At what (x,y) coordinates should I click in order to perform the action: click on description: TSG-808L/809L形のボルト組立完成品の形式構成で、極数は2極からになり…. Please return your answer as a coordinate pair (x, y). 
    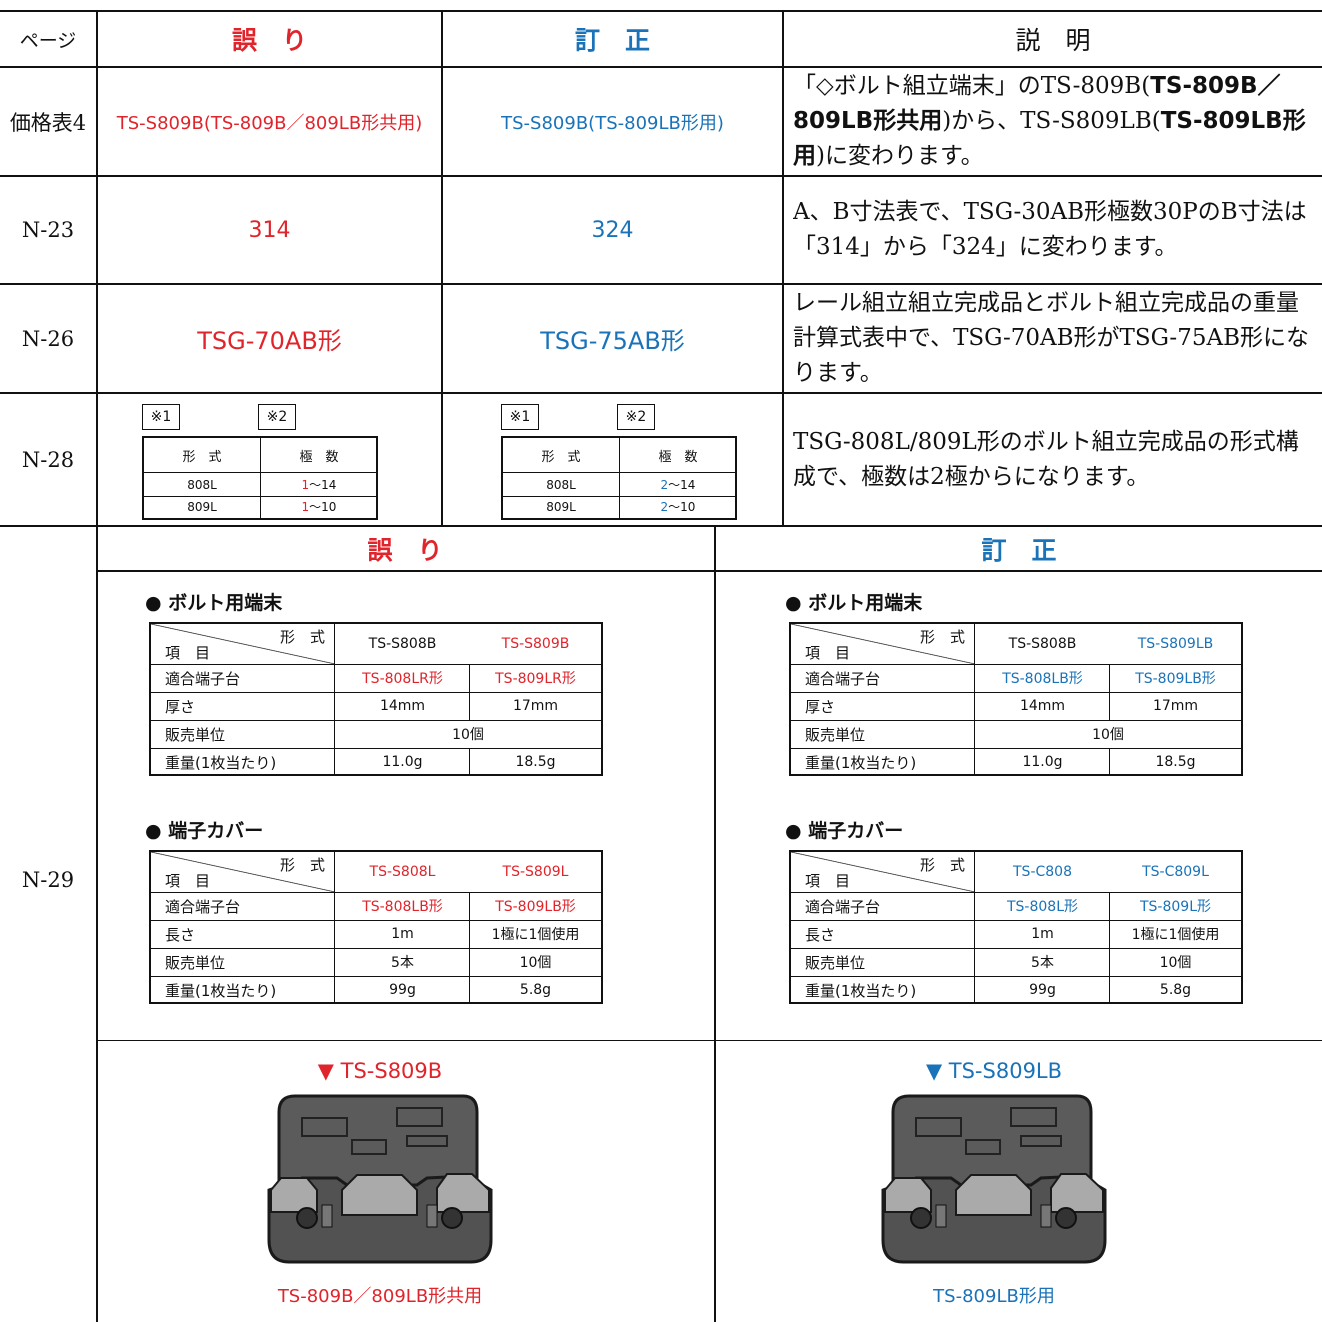
    Looking at the image, I should click on (1056, 459).